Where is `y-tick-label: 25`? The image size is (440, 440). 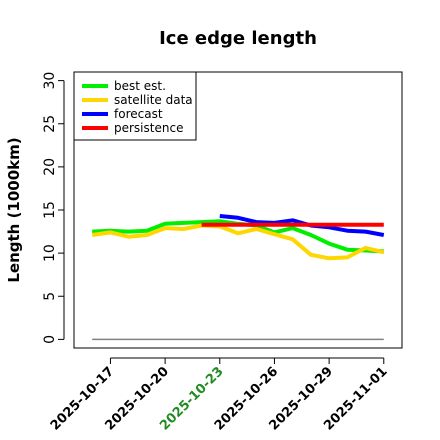 y-tick-label: 25 is located at coordinates (50, 124).